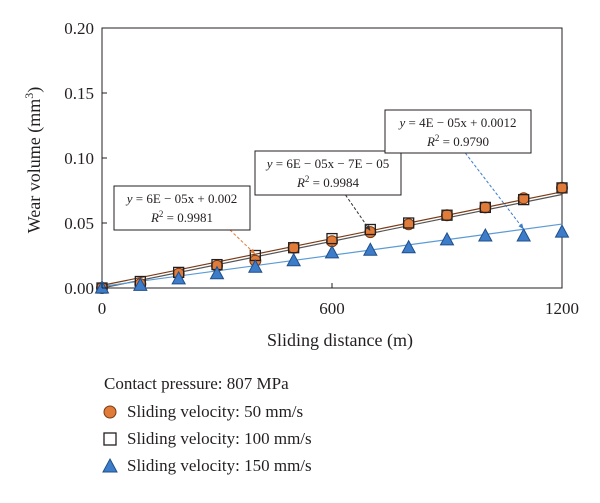 The height and width of the screenshot is (503, 600). I want to click on y-tick-label: 0.05, so click(79, 223).